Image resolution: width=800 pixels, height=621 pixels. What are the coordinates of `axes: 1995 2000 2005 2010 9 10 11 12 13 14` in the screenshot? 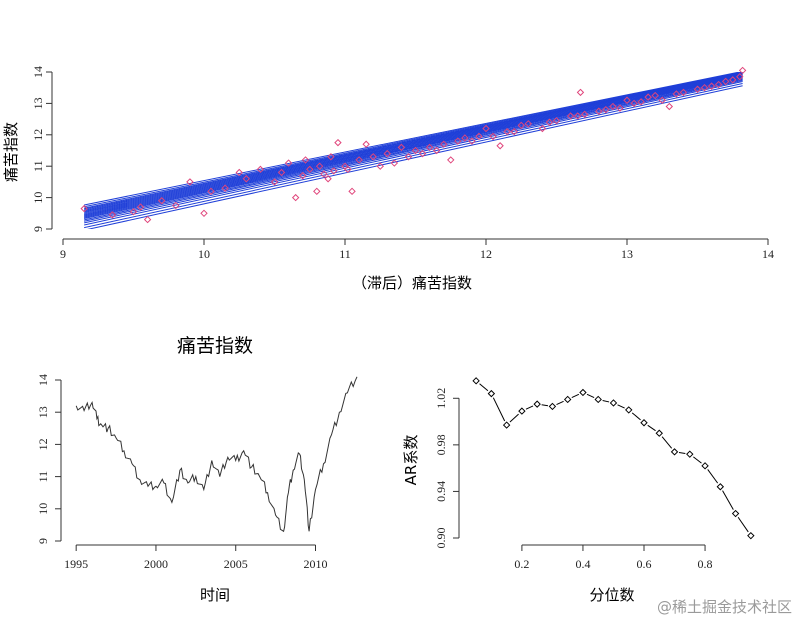 It's located at (182, 472).